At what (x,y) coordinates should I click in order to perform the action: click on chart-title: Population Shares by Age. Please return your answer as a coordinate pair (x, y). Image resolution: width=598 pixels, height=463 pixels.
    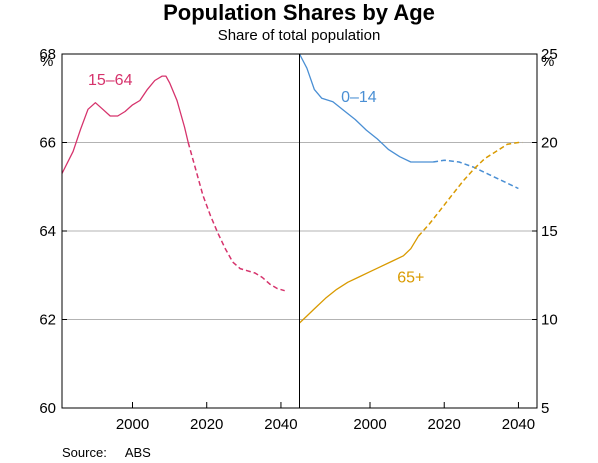
    Looking at the image, I should click on (299, 12).